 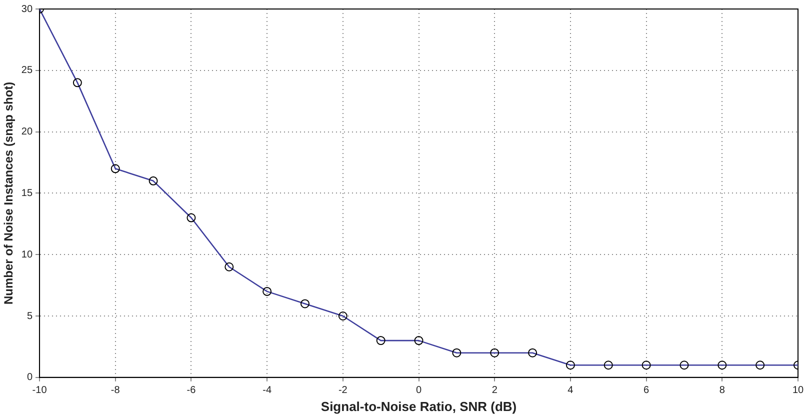 I want to click on y-tick-label: 25, so click(x=27, y=70).